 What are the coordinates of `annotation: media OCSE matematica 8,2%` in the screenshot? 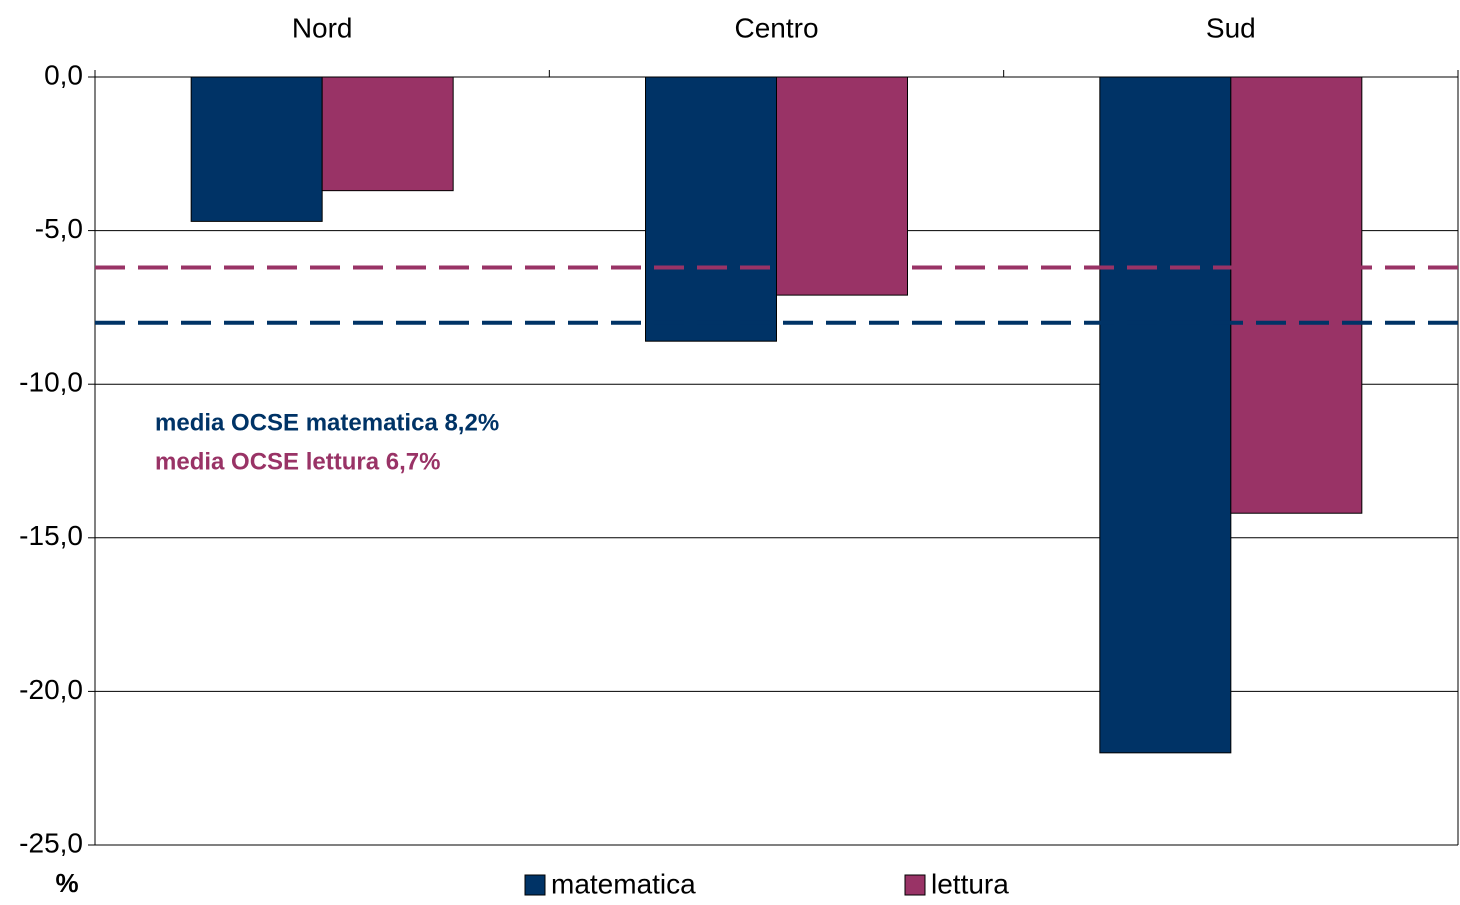 It's located at (327, 422).